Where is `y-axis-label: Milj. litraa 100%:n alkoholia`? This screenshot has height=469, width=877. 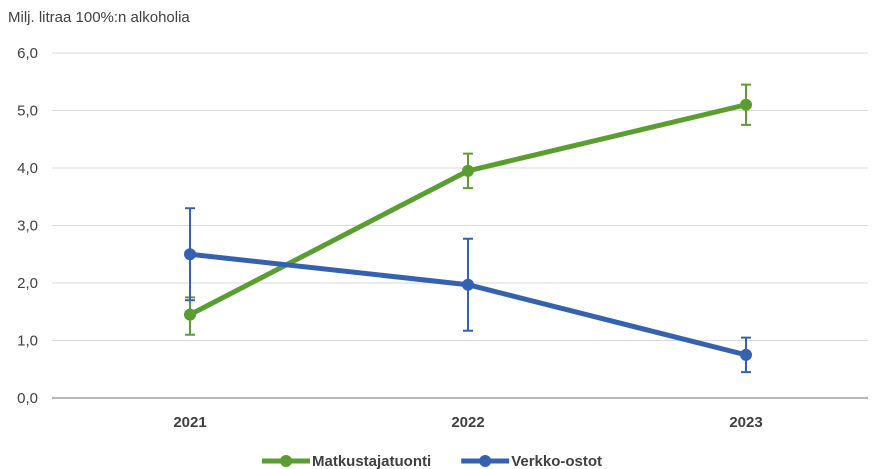
y-axis-label: Milj. litraa 100%:n alkoholia is located at coordinates (99, 17).